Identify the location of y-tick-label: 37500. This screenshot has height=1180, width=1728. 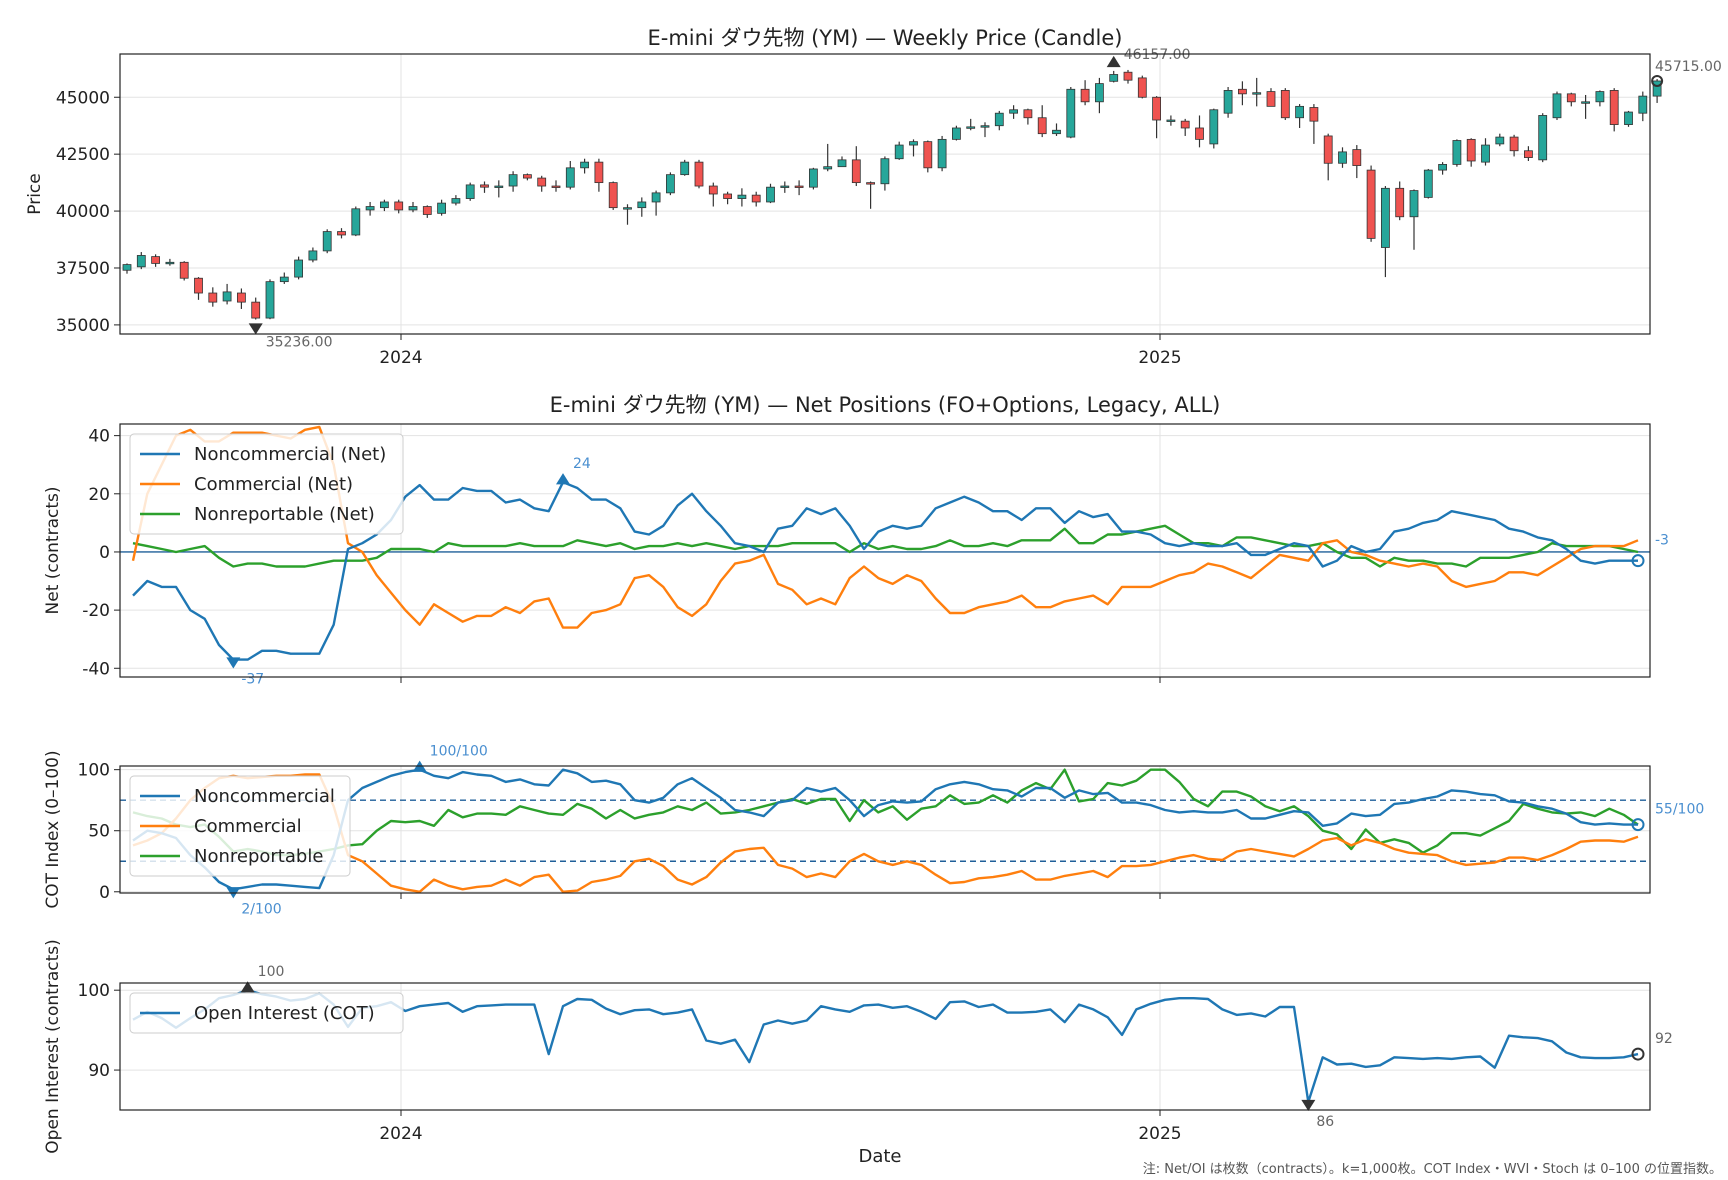
(83, 269).